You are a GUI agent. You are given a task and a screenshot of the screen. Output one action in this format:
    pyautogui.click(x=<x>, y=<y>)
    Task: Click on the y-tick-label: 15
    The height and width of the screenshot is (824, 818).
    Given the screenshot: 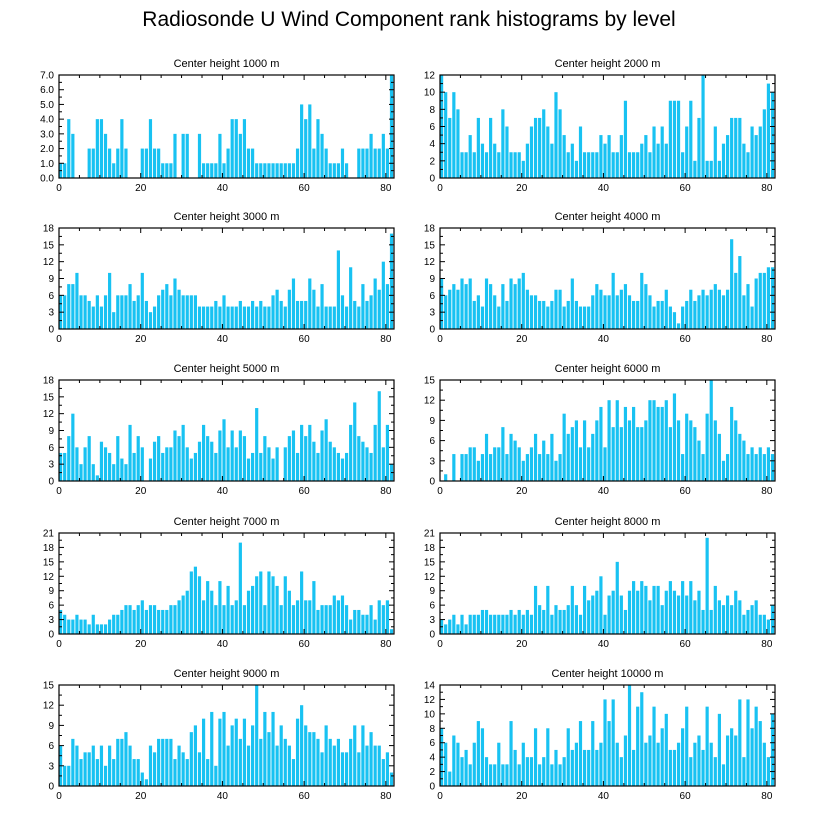 What is the action you would take?
    pyautogui.click(x=49, y=686)
    